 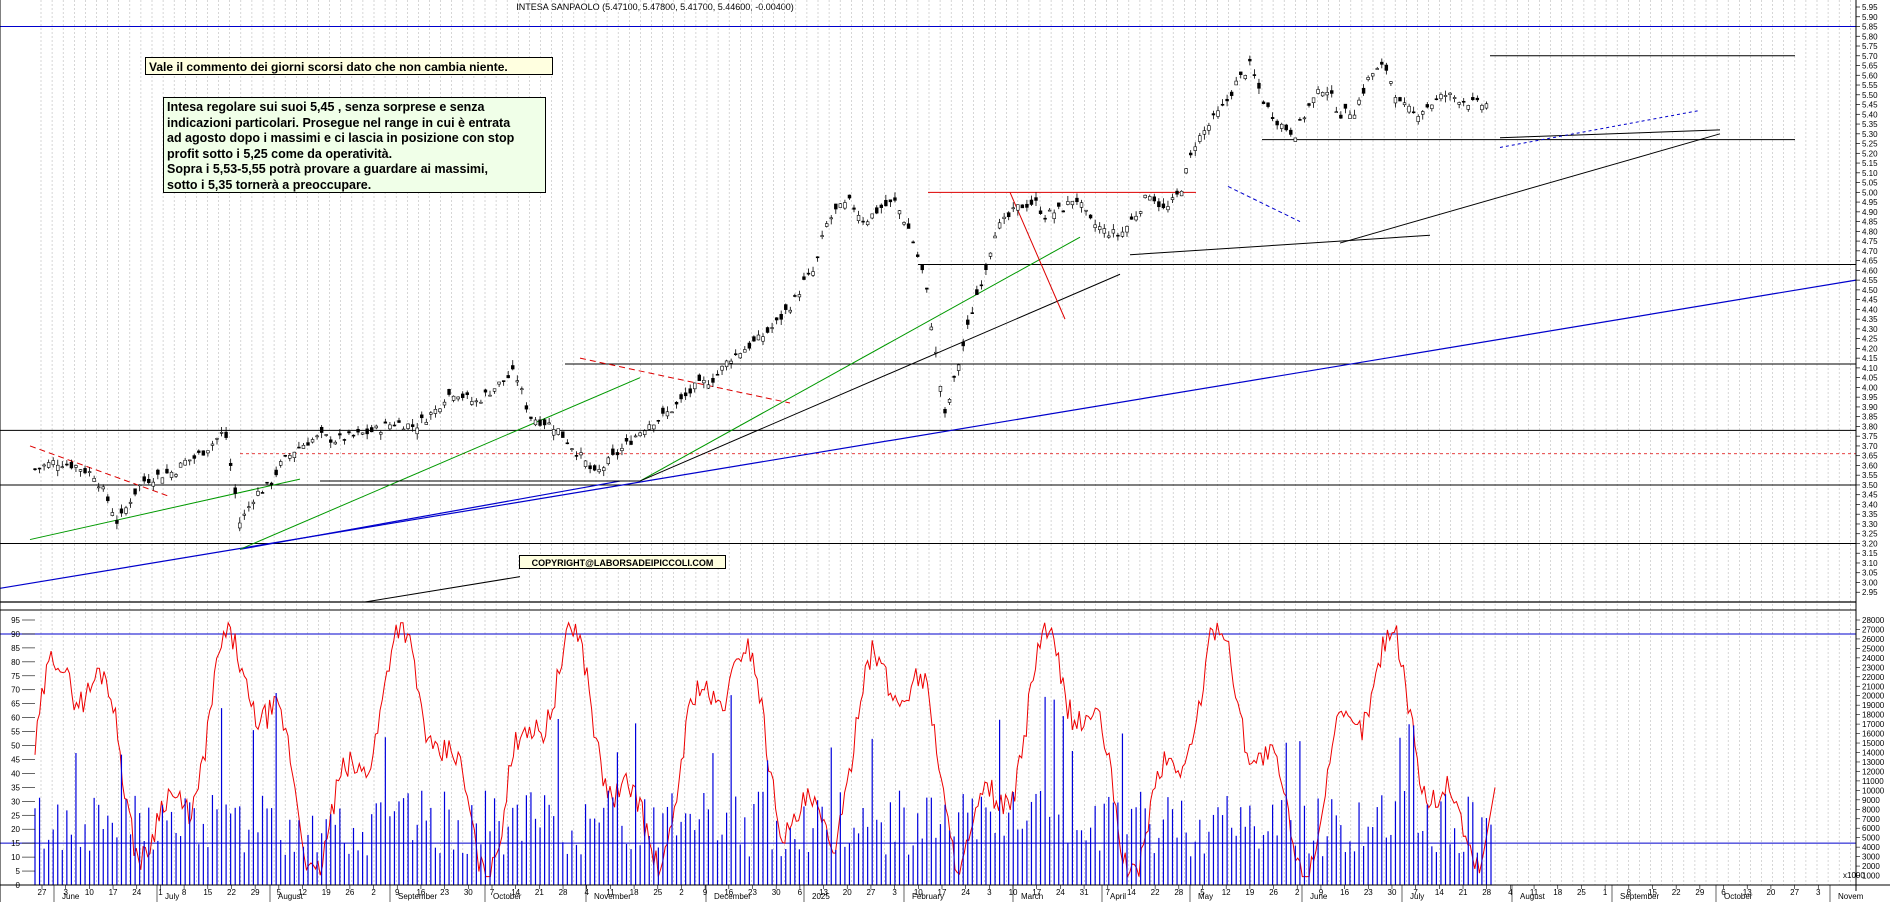 I want to click on volume-tick-label: 22000, so click(x=1873, y=677).